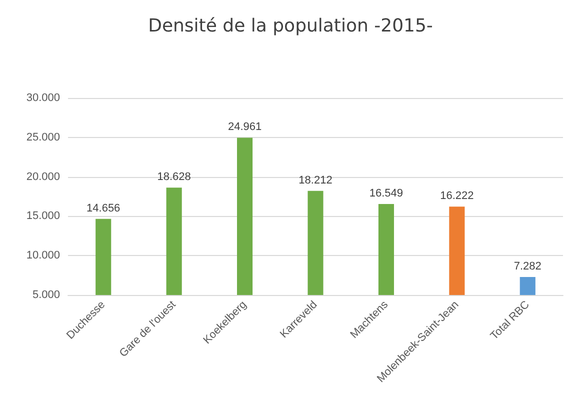 The image size is (581, 410). What do you see at coordinates (290, 26) in the screenshot?
I see `chart-title: Densité de la population -2015-` at bounding box center [290, 26].